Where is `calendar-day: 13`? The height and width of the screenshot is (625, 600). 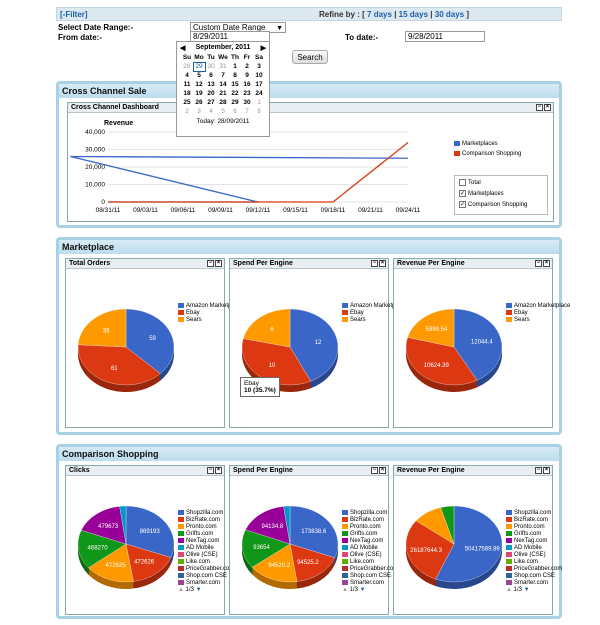 calendar-day: 13 is located at coordinates (211, 84).